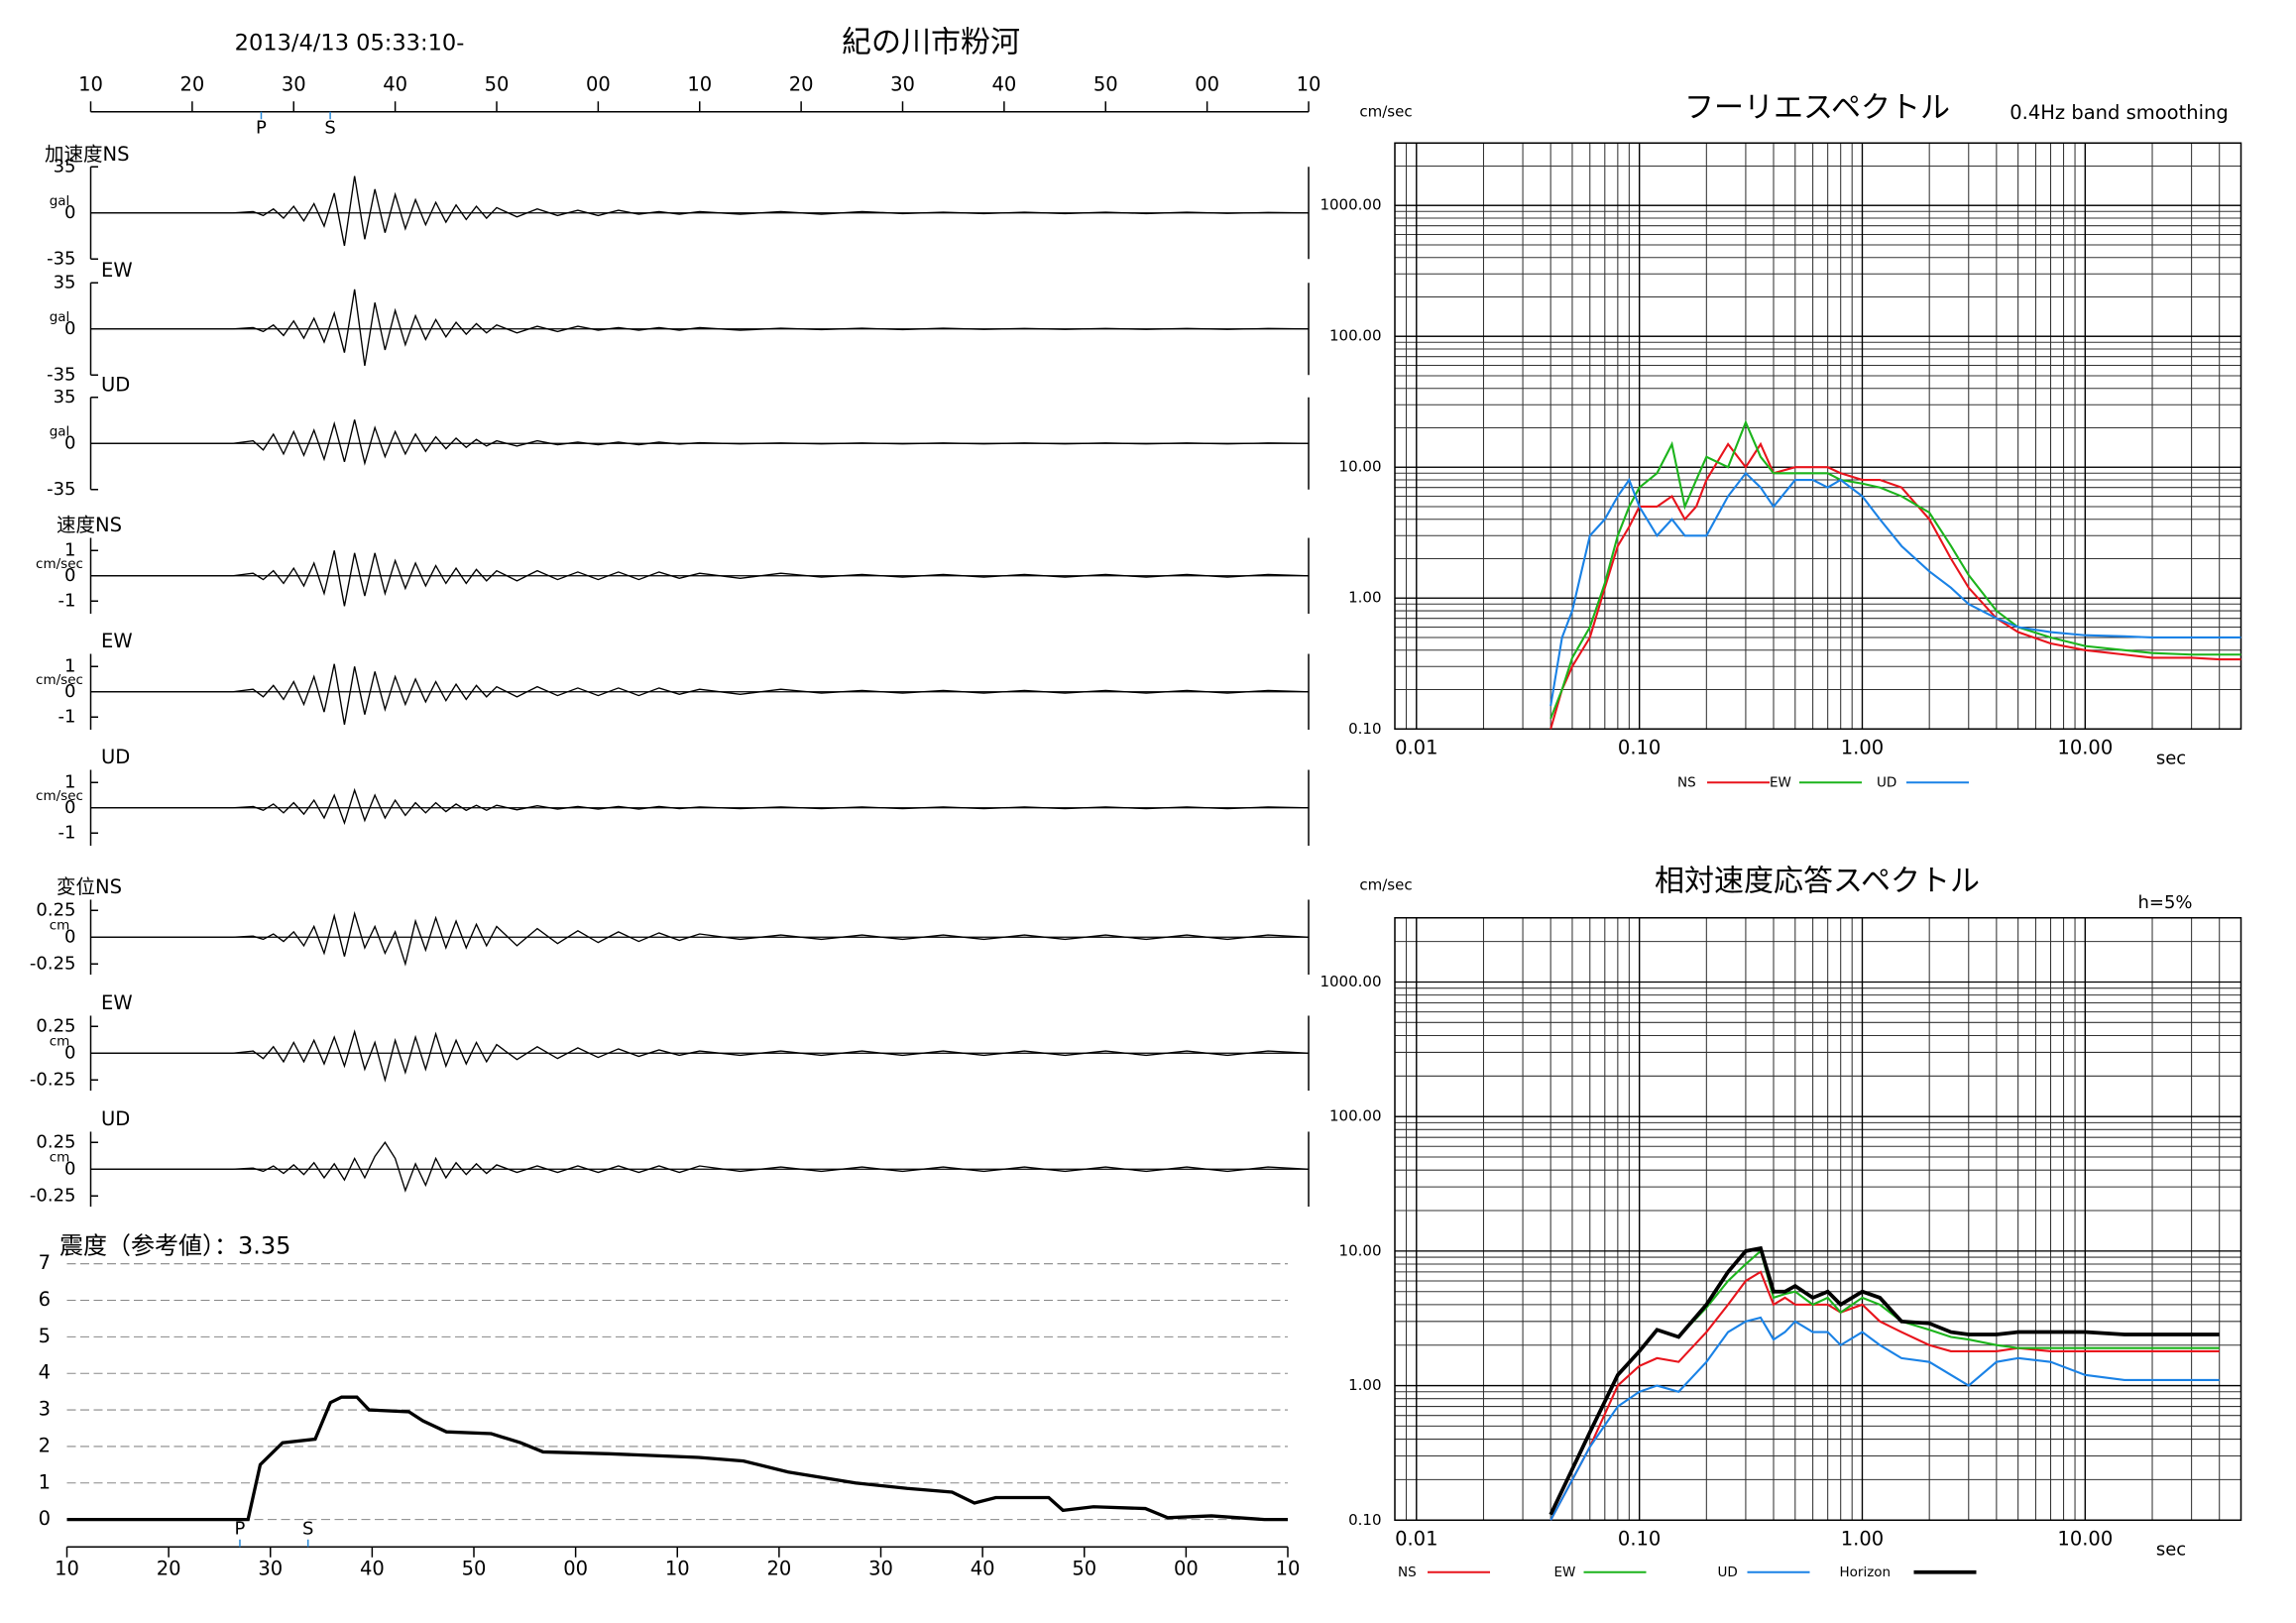 This screenshot has width=2296, height=1623. Describe the element at coordinates (45, 1409) in the screenshot. I see `y-tick-label: 3` at that location.